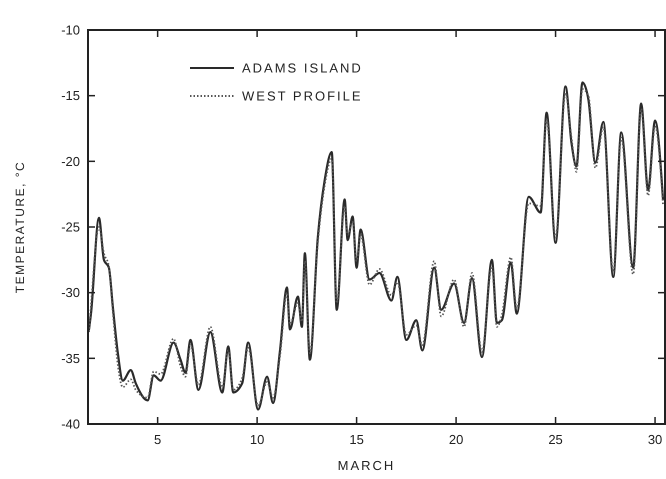  I want to click on x-axis-title: MARCH, so click(367, 465).